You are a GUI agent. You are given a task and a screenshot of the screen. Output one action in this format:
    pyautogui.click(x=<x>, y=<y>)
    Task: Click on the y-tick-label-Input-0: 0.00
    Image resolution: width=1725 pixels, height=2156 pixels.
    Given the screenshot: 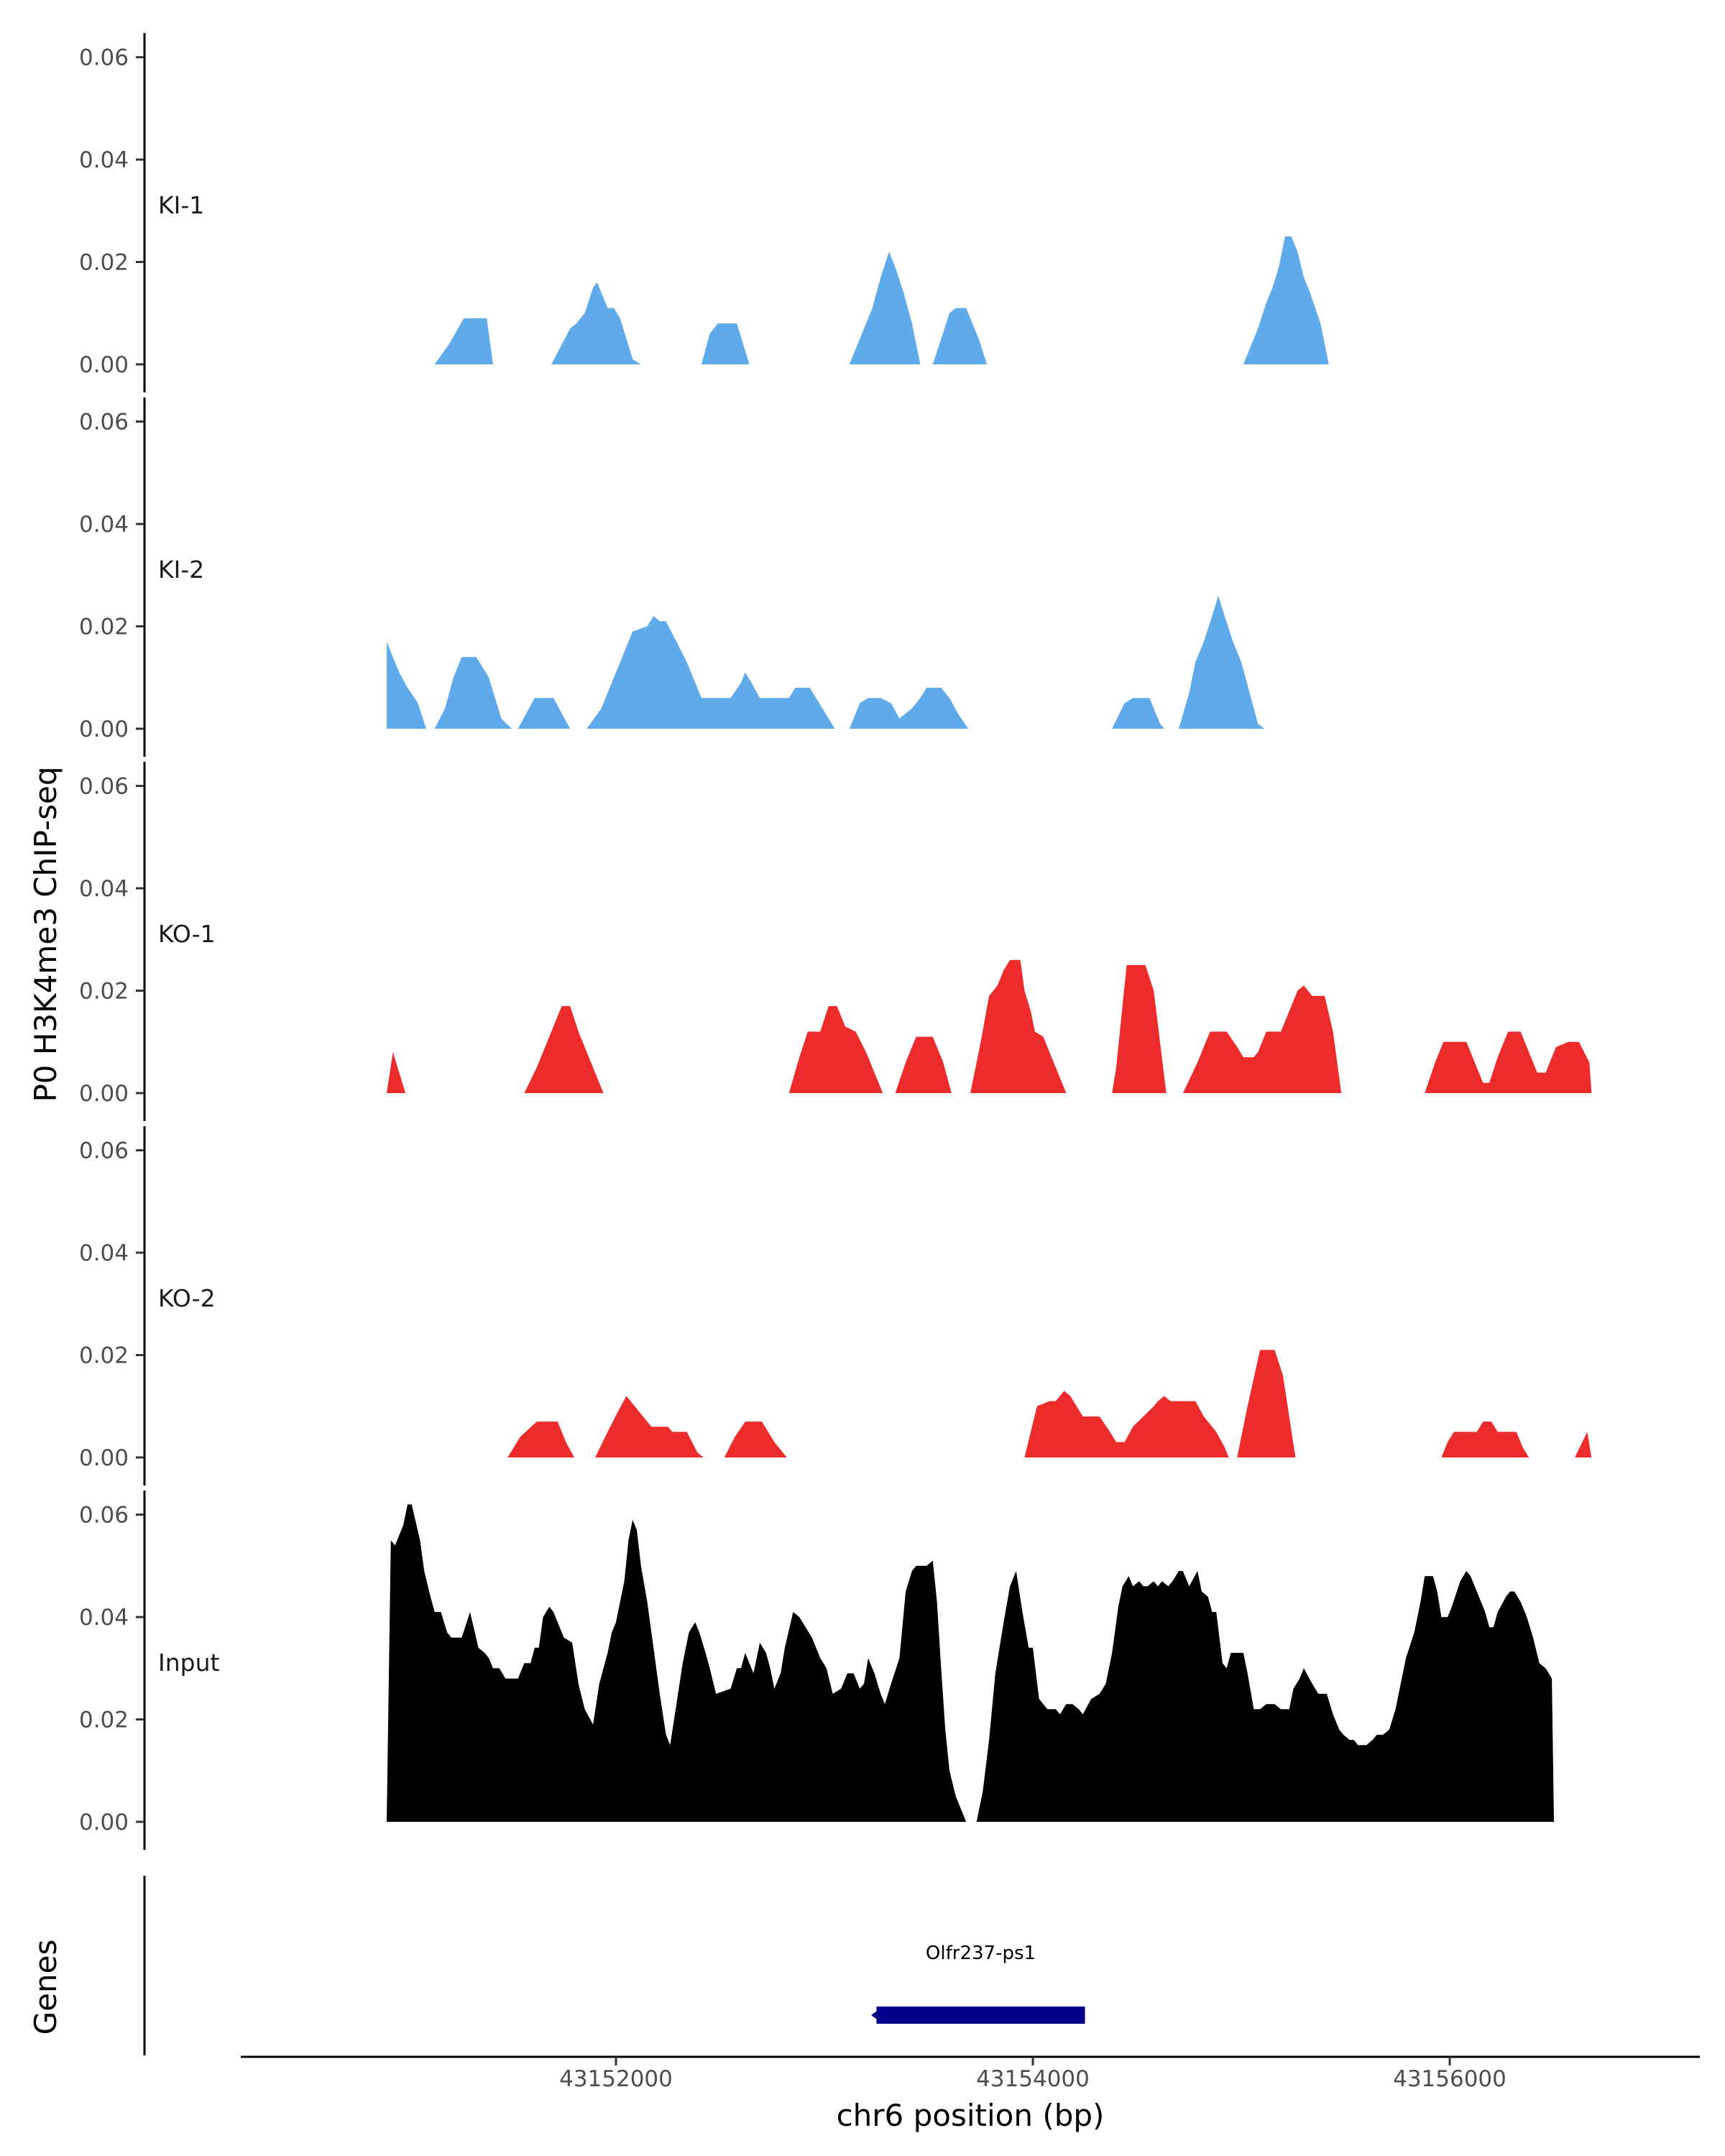 What is the action you would take?
    pyautogui.click(x=104, y=1823)
    